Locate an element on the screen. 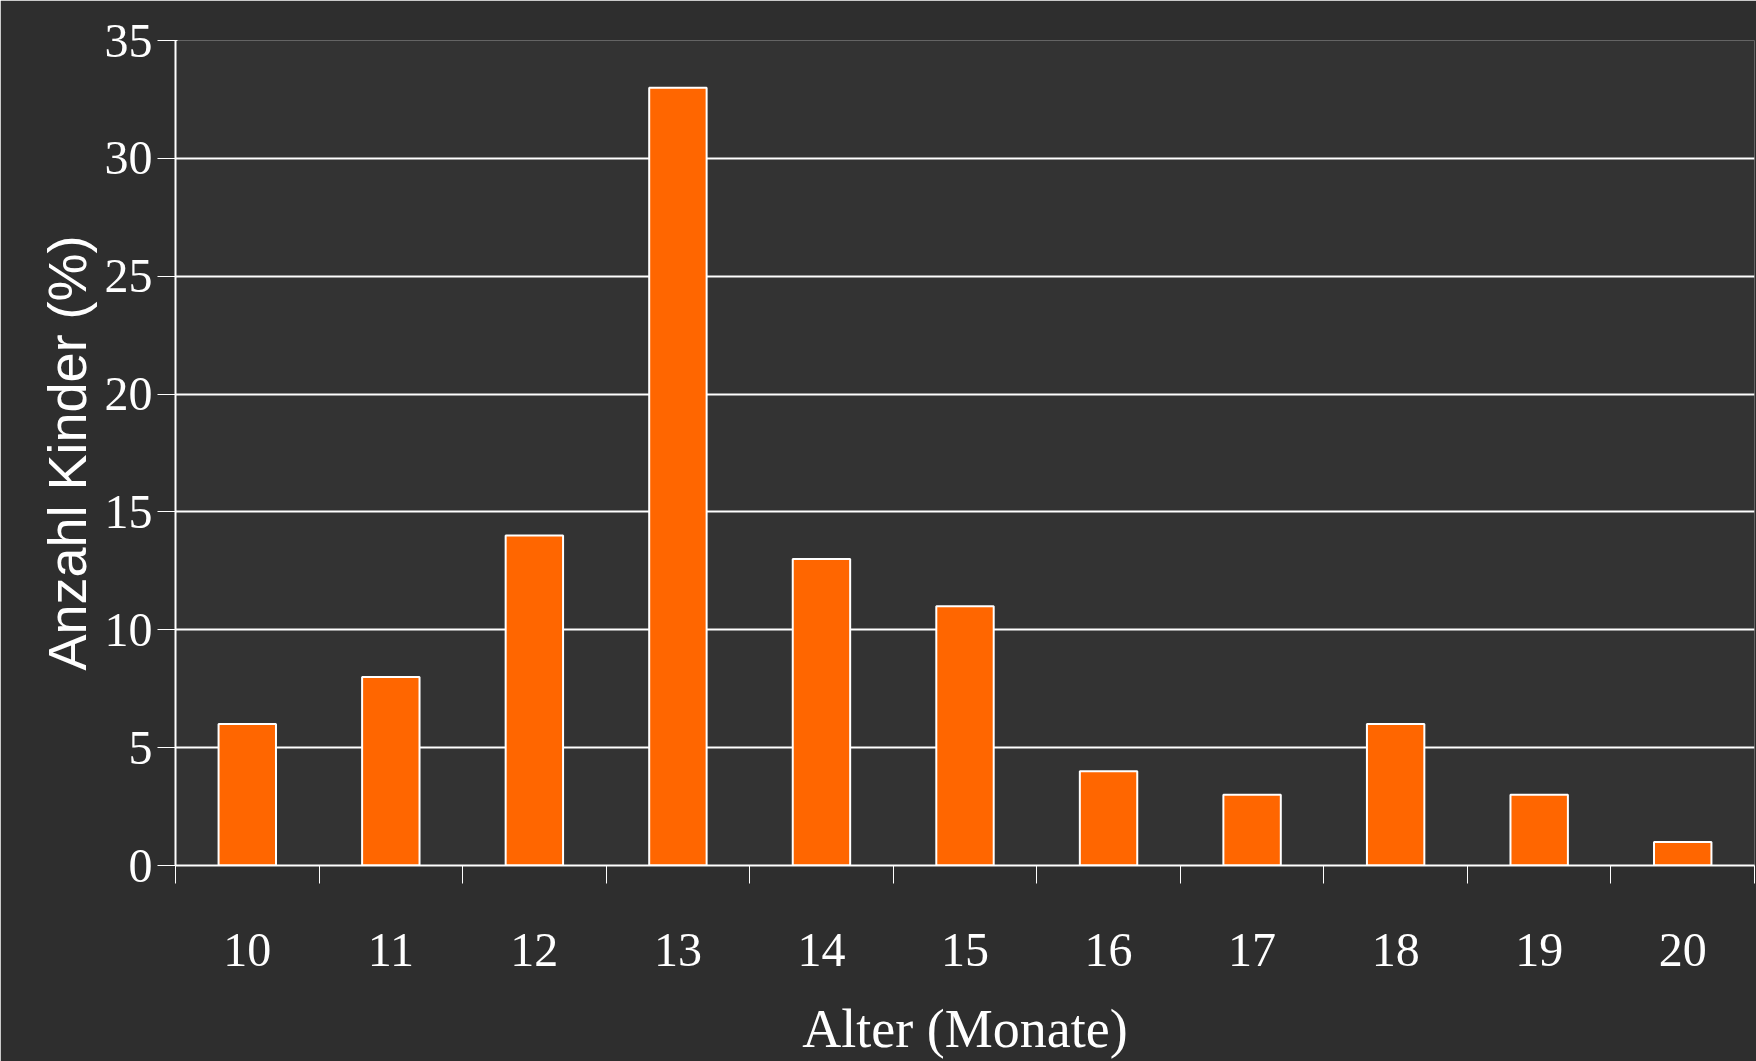 Image resolution: width=1756 pixels, height=1061 pixels. x-tick-label: 16 is located at coordinates (1108, 949).